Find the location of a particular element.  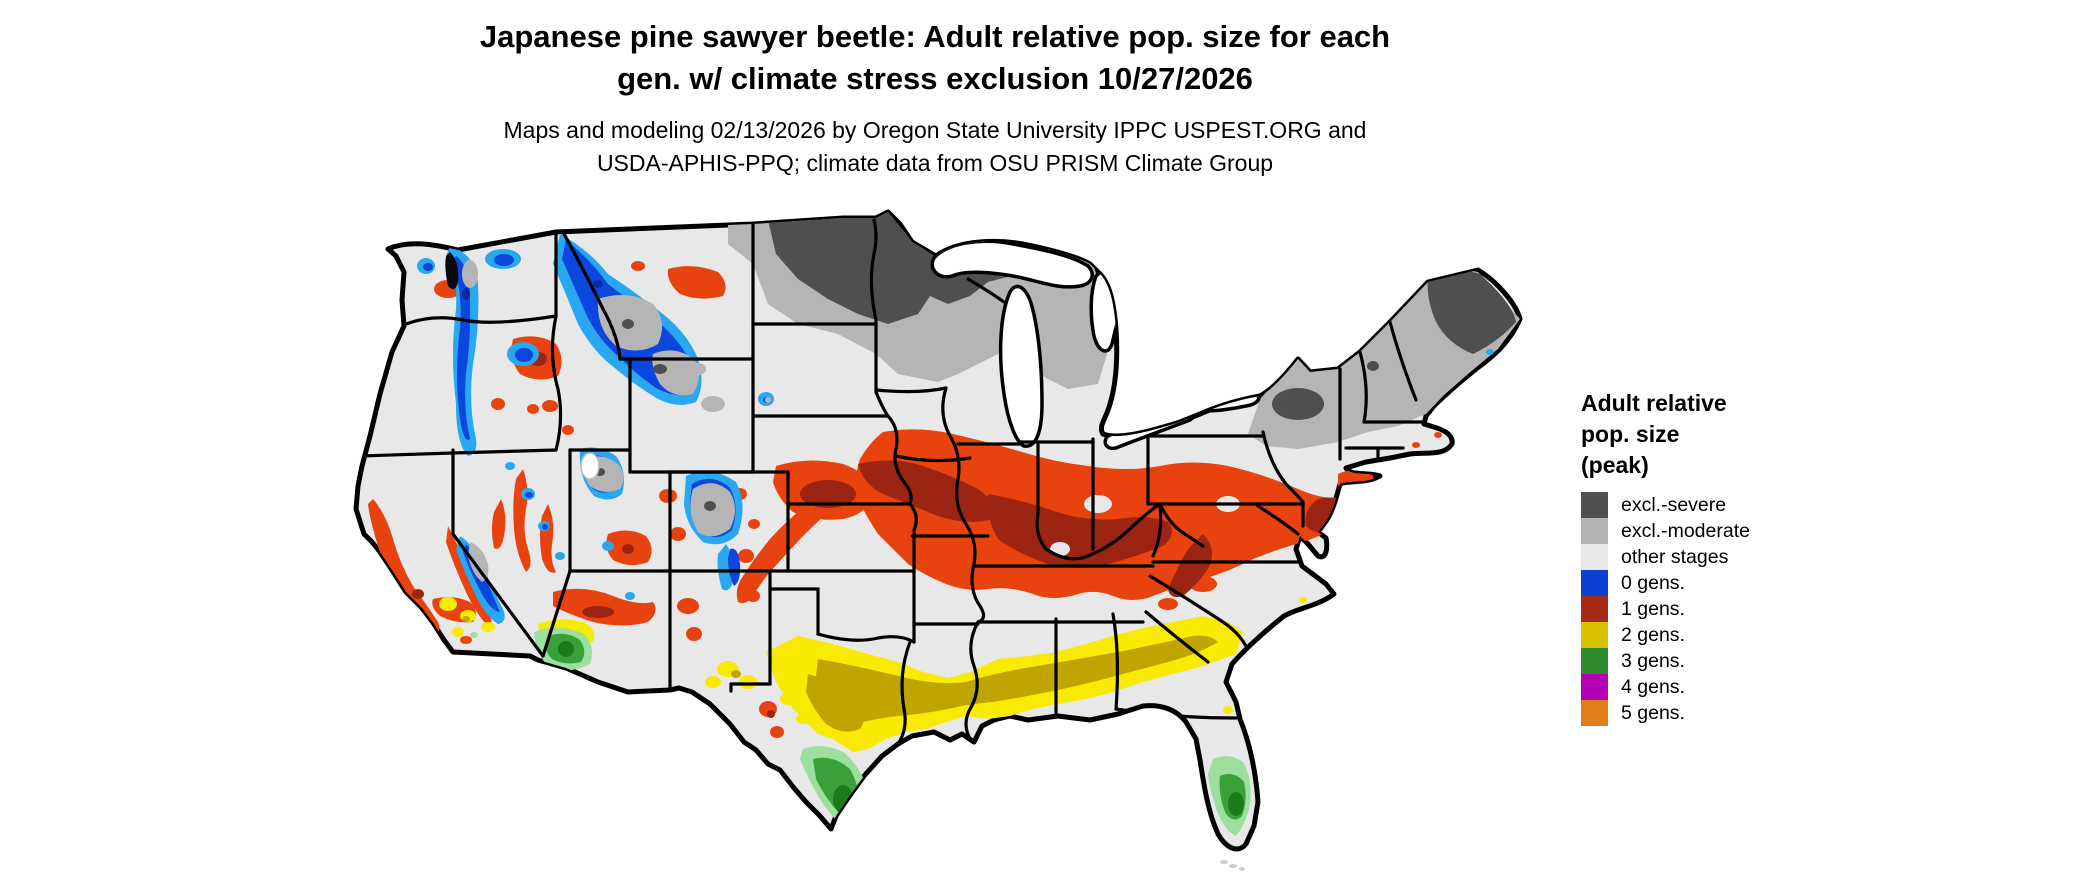

legend-item-excl-severe: excl.-severe is located at coordinates (1746, 505).